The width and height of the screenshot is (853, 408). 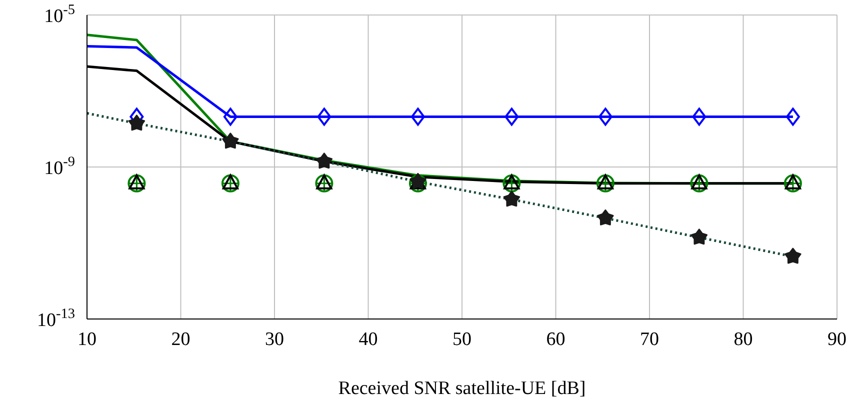 I want to click on x-tick-label: 70, so click(x=649, y=339).